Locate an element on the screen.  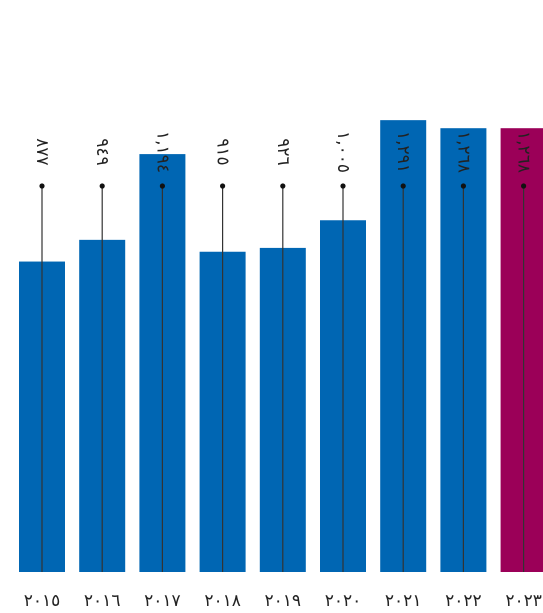
x-tick-label-7: ٢٠٢٢ is located at coordinates (463, 601).